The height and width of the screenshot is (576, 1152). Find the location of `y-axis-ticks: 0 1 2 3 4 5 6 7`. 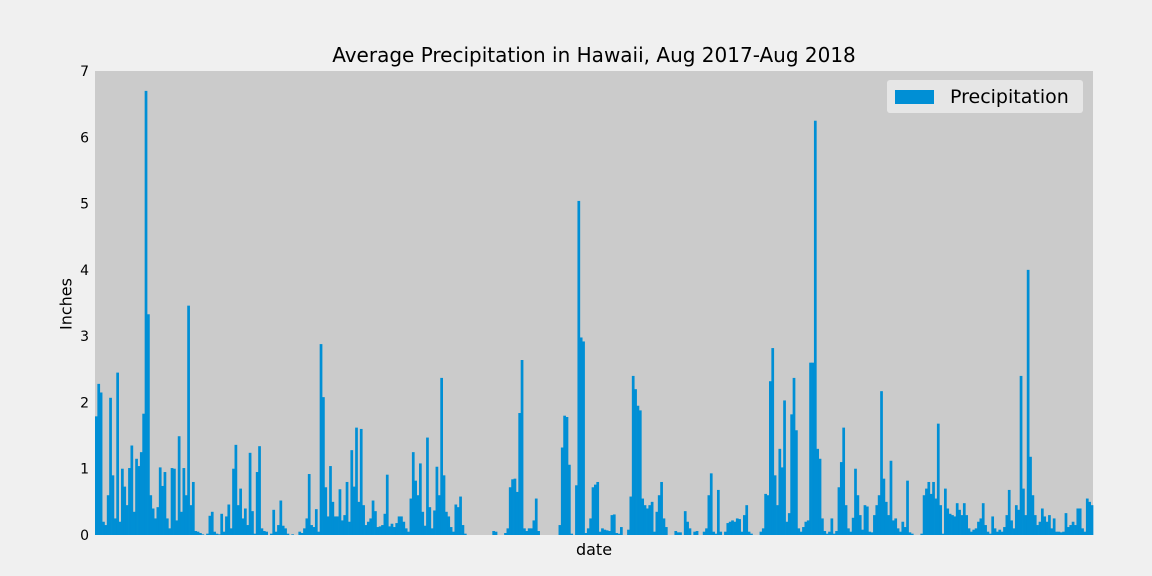

y-axis-ticks: 0 1 2 3 4 5 6 7 is located at coordinates (84, 304).